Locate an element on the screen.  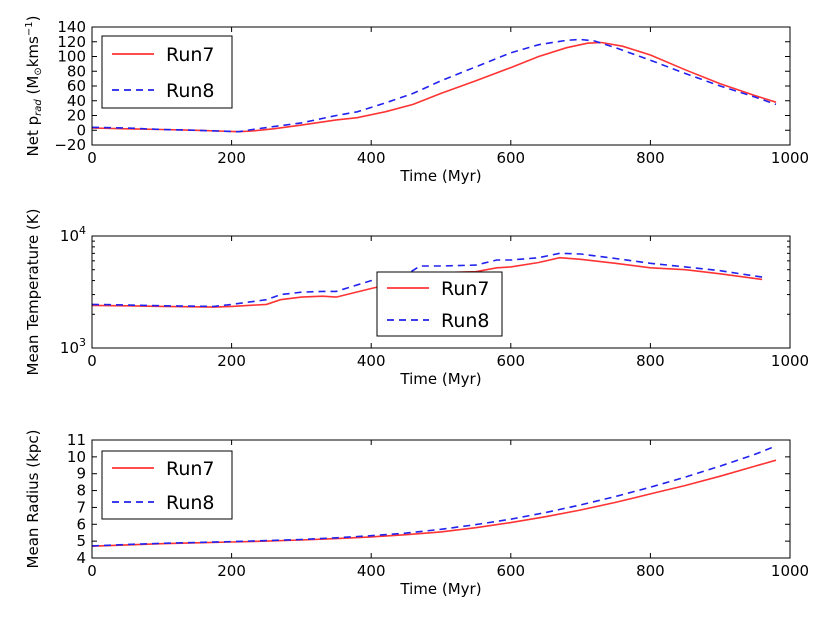
y-tick-label: 11 is located at coordinates (76, 440).